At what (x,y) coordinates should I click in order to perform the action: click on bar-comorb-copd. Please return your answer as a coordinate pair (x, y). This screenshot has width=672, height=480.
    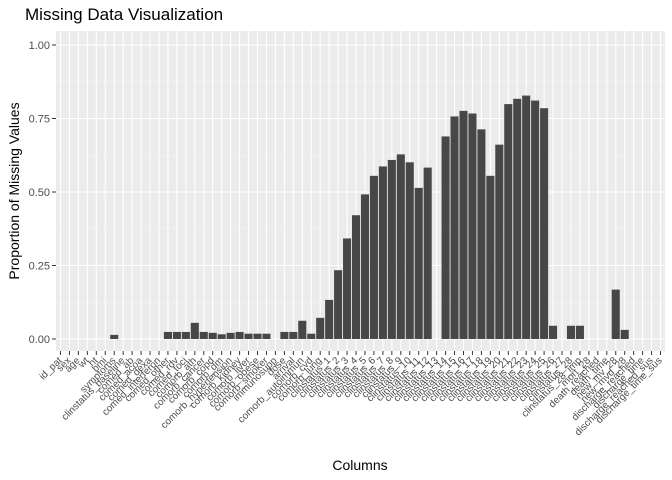
    Looking at the image, I should click on (212, 335).